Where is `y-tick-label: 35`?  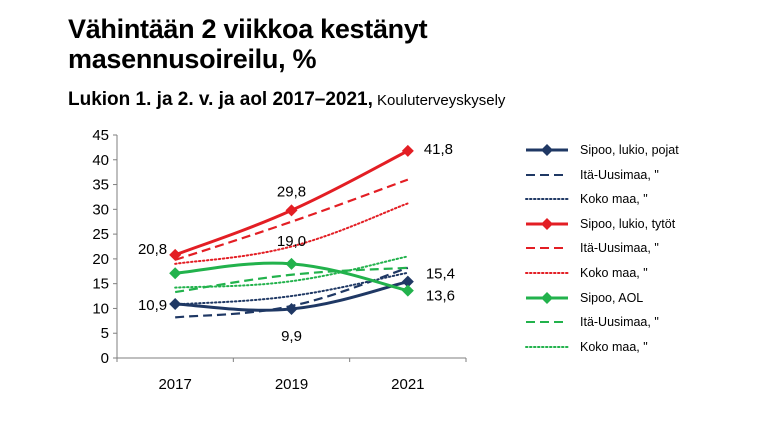
y-tick-label: 35 is located at coordinates (100, 185).